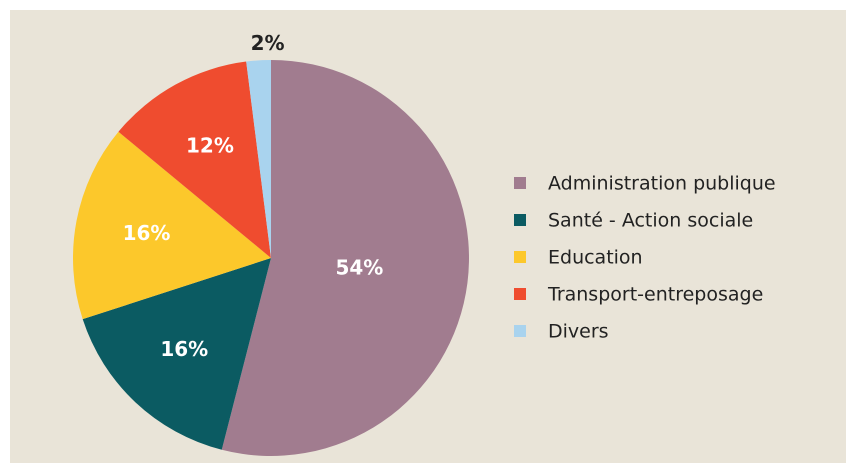  I want to click on legend-label: Transport-entreposage, so click(655, 295).